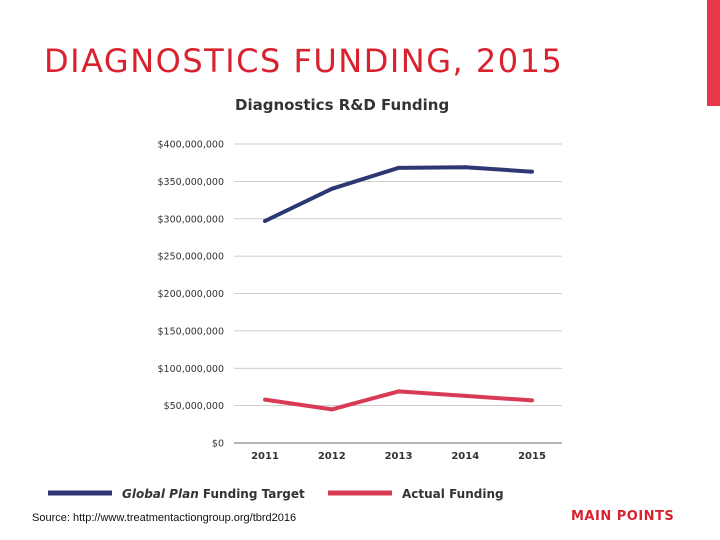 This screenshot has width=720, height=540. What do you see at coordinates (191, 369) in the screenshot?
I see `y-tick-label: $100,000,000` at bounding box center [191, 369].